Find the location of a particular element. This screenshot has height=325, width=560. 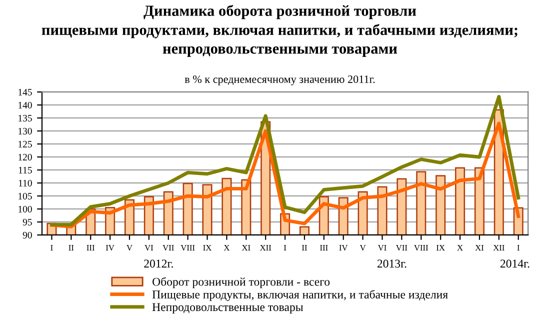

y-tick-label: 105 is located at coordinates (25, 196).